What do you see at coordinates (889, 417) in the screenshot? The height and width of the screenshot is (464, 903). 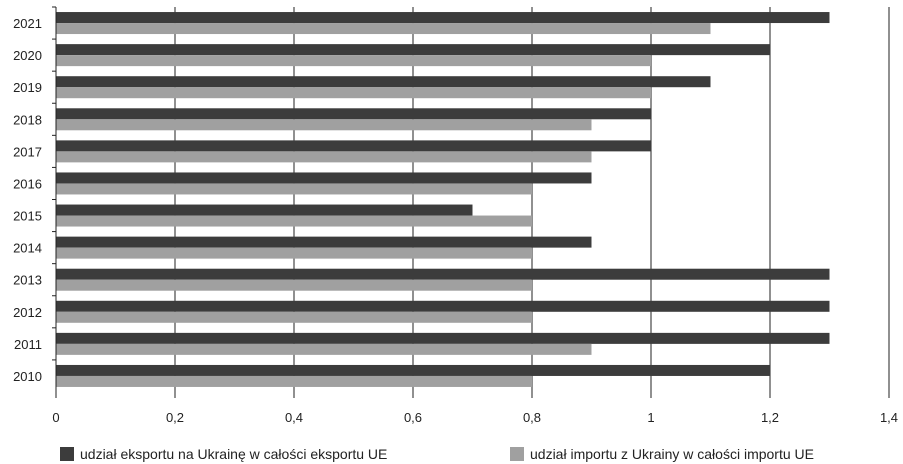 I see `x-tick-label: 1,4` at bounding box center [889, 417].